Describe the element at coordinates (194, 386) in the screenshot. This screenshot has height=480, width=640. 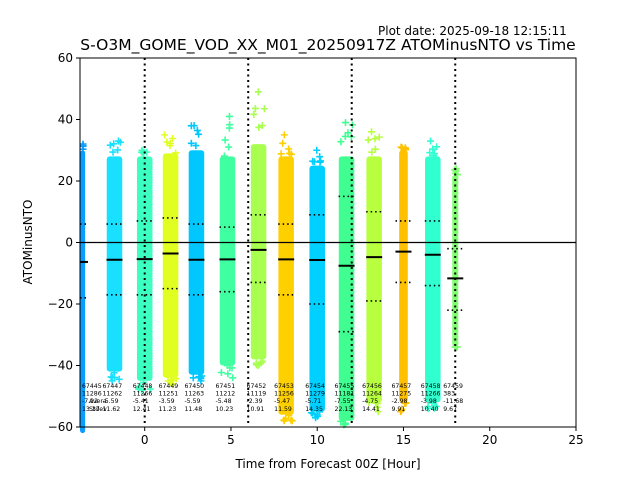
I see `stat-label: 67450` at that location.